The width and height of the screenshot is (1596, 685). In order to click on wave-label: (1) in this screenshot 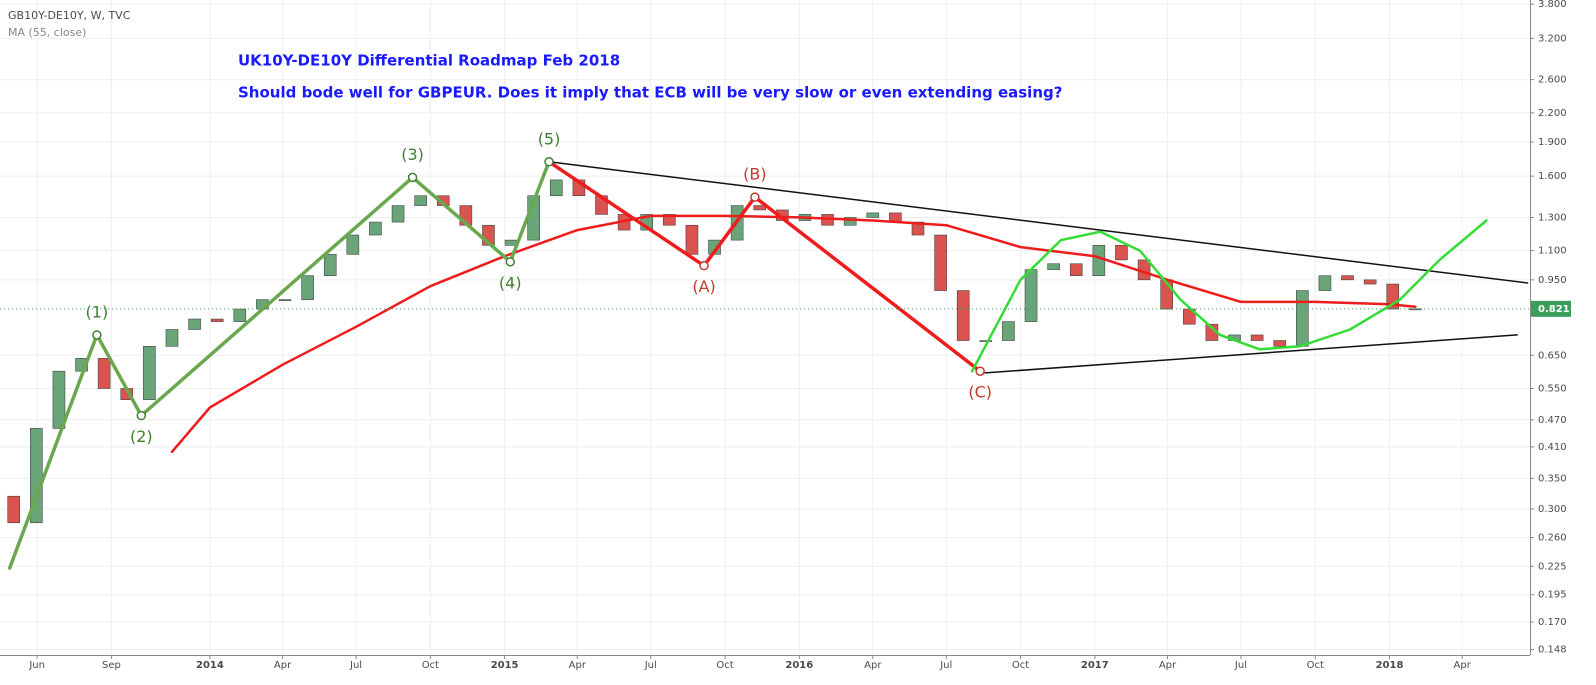, I will do `click(97, 311)`.